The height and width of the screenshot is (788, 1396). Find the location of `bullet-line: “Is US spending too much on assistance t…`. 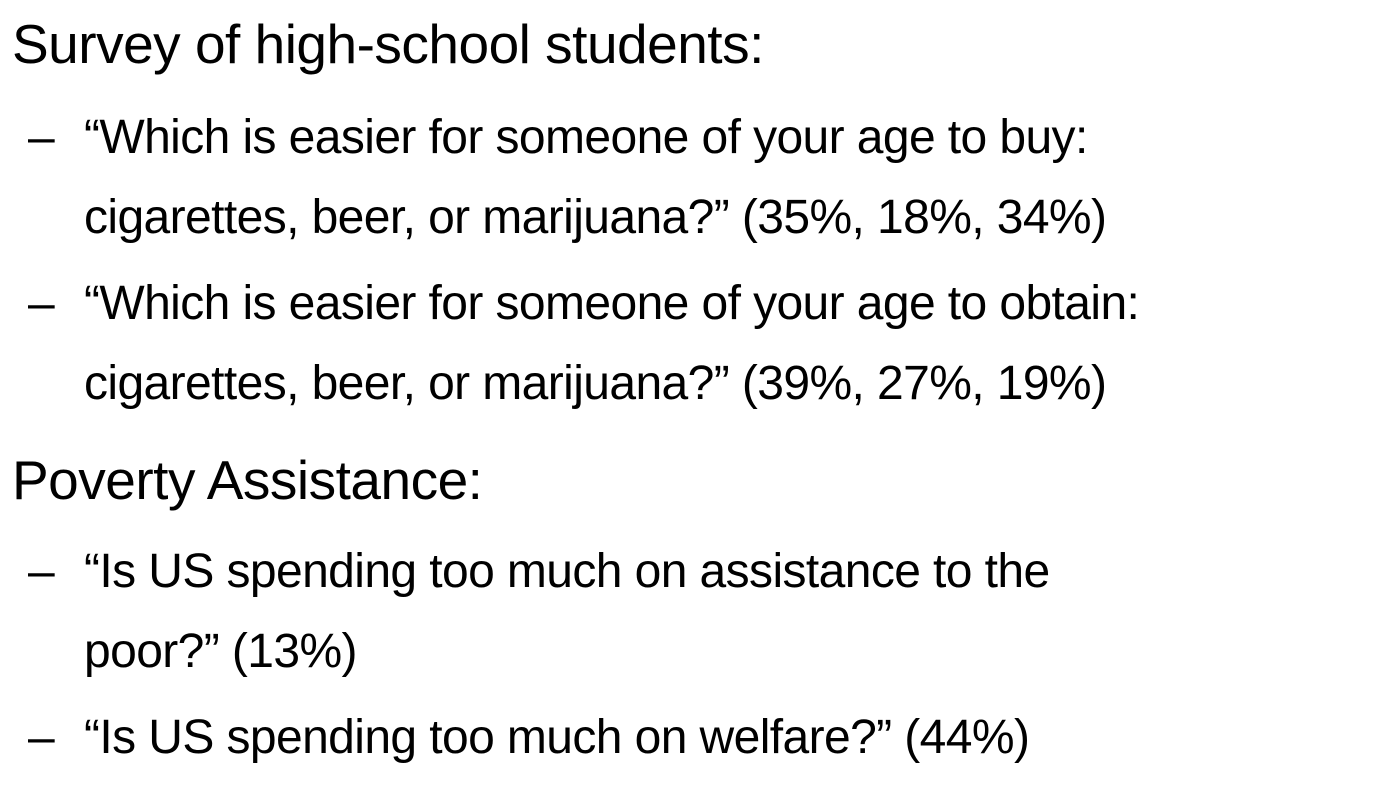

bullet-line: “Is US spending too much on assistance t… is located at coordinates (567, 571).